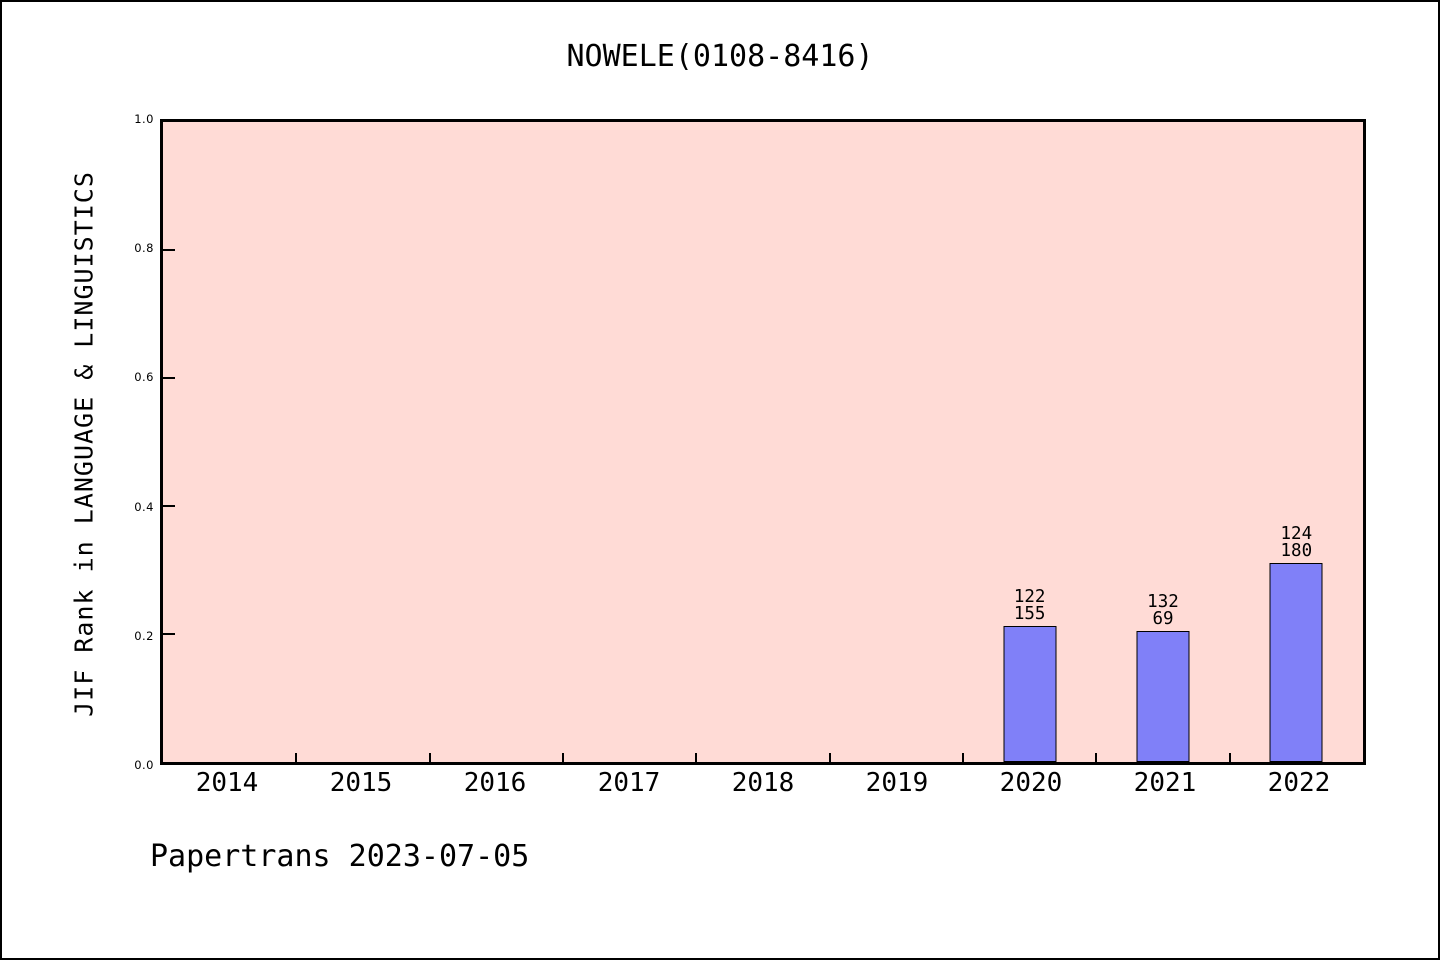  What do you see at coordinates (1296, 662) in the screenshot?
I see `bar-2022` at bounding box center [1296, 662].